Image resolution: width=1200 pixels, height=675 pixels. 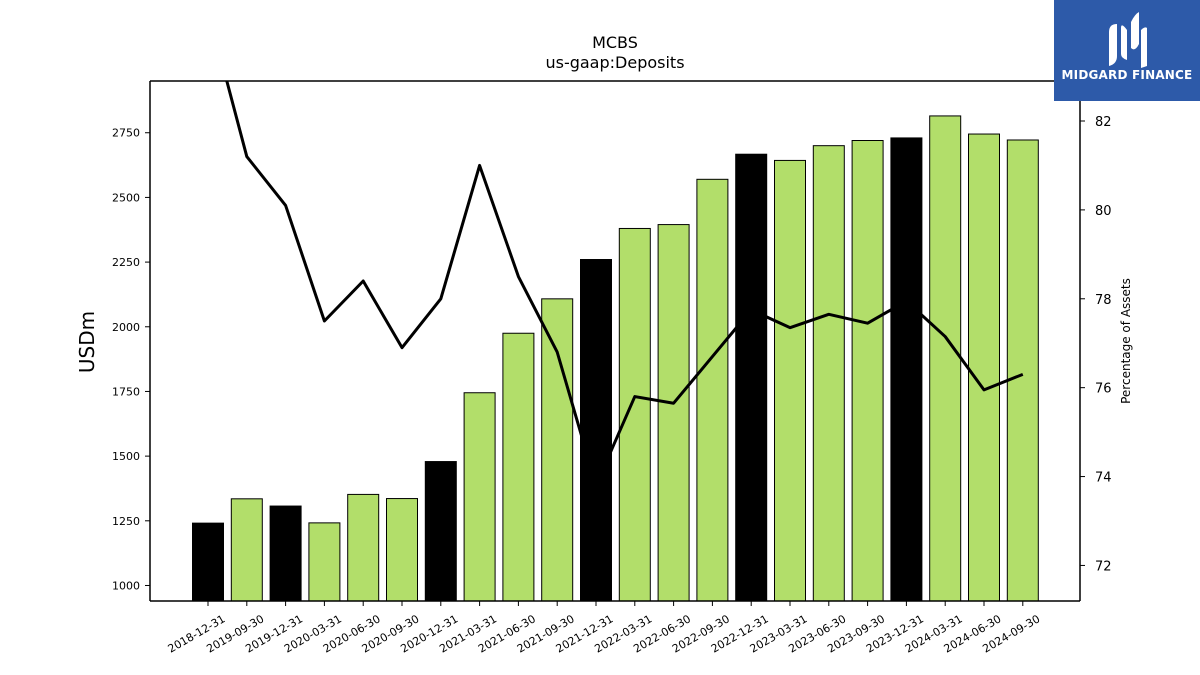 What do you see at coordinates (615, 42) in the screenshot?
I see `chart-title: MCBS` at bounding box center [615, 42].